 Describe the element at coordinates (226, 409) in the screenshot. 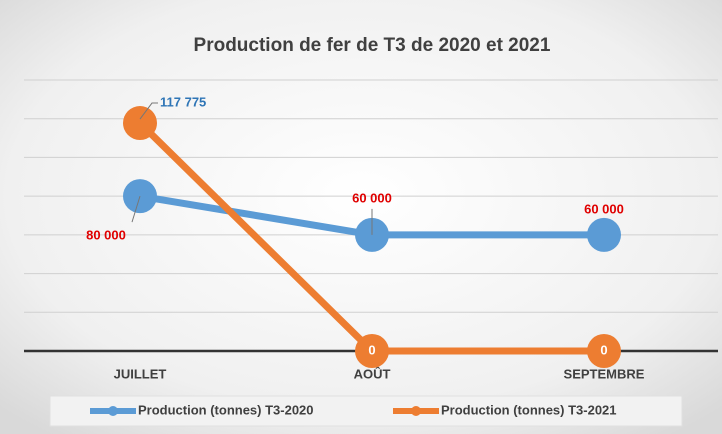

I see `legend-label: Production (tonnes) T3-2020` at that location.